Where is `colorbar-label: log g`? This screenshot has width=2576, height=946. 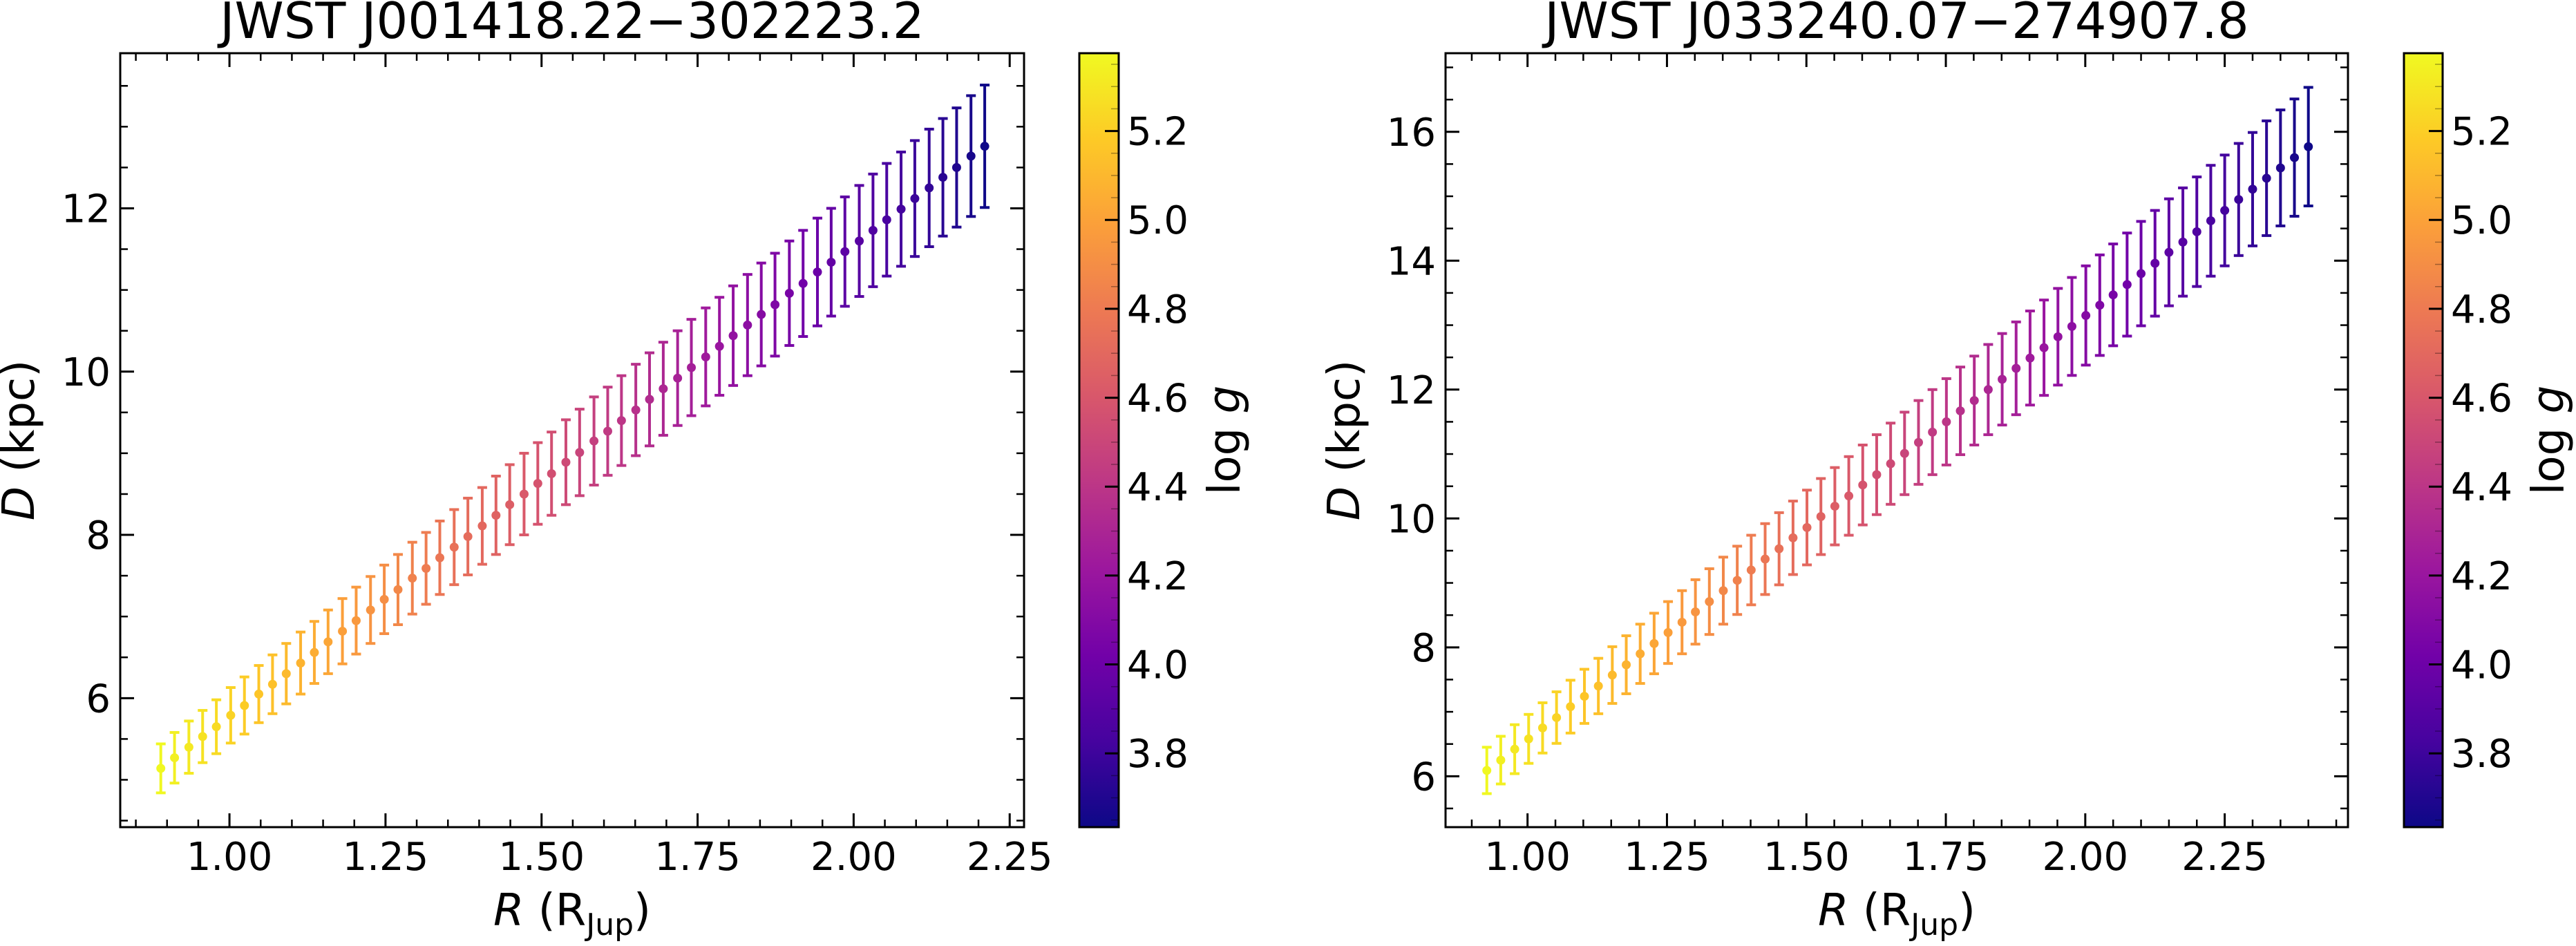
colorbar-label: log g is located at coordinates (2549, 441).